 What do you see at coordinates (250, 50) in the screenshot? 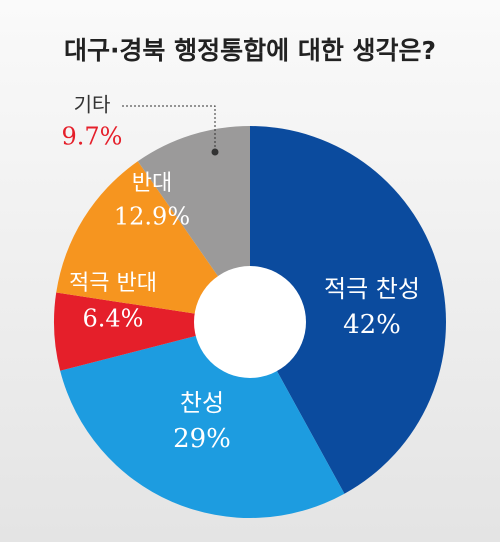
I see `chart-title: 대구·경북 행정통합에 대한 생각은?` at bounding box center [250, 50].